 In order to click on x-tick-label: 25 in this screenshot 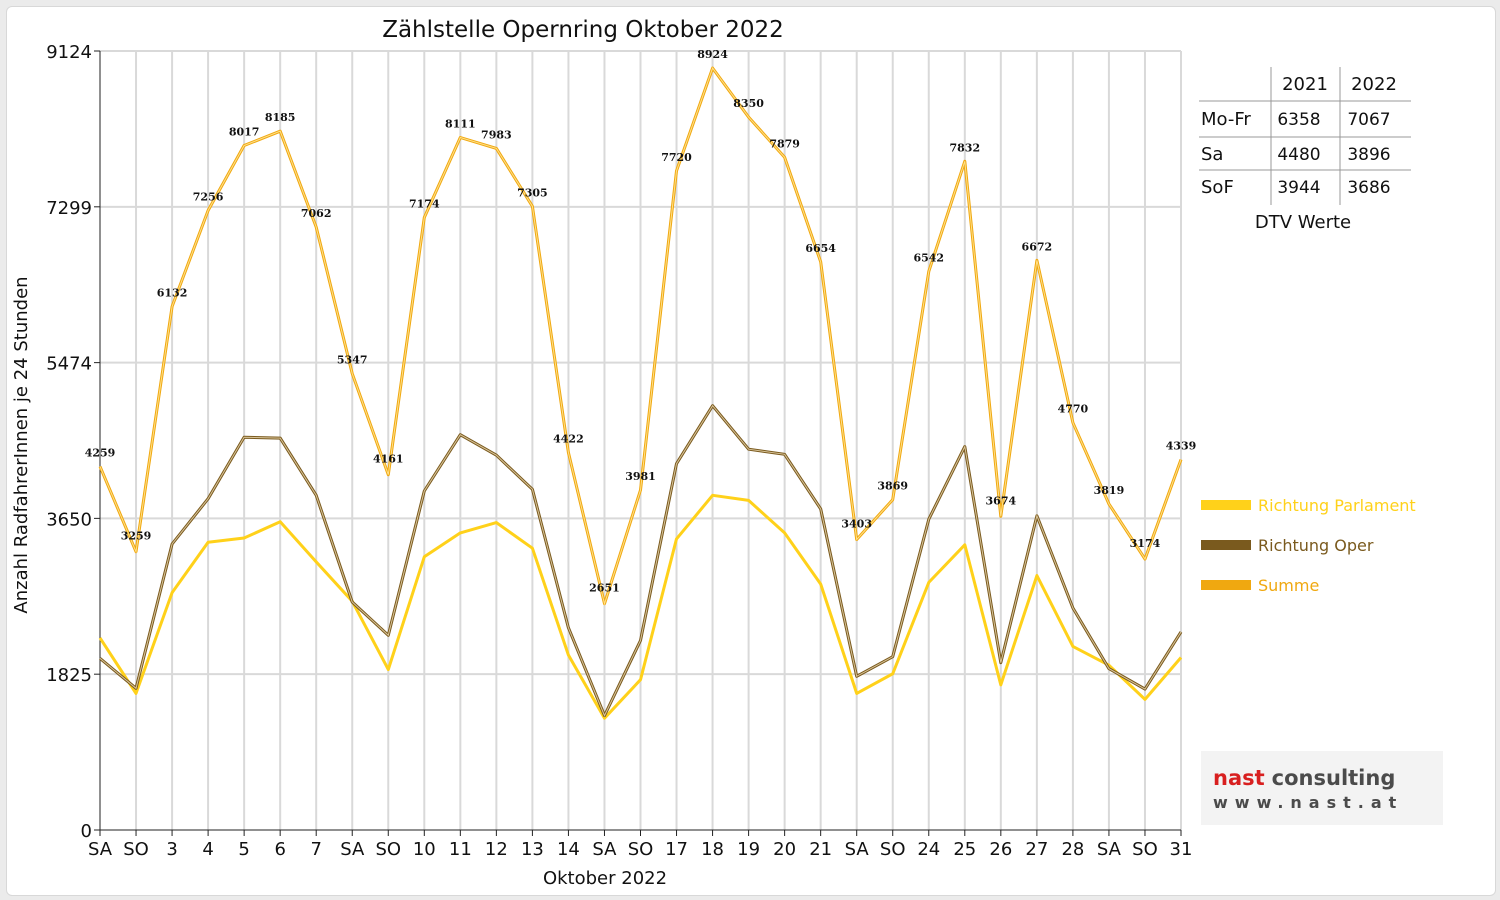, I will do `click(964, 849)`.